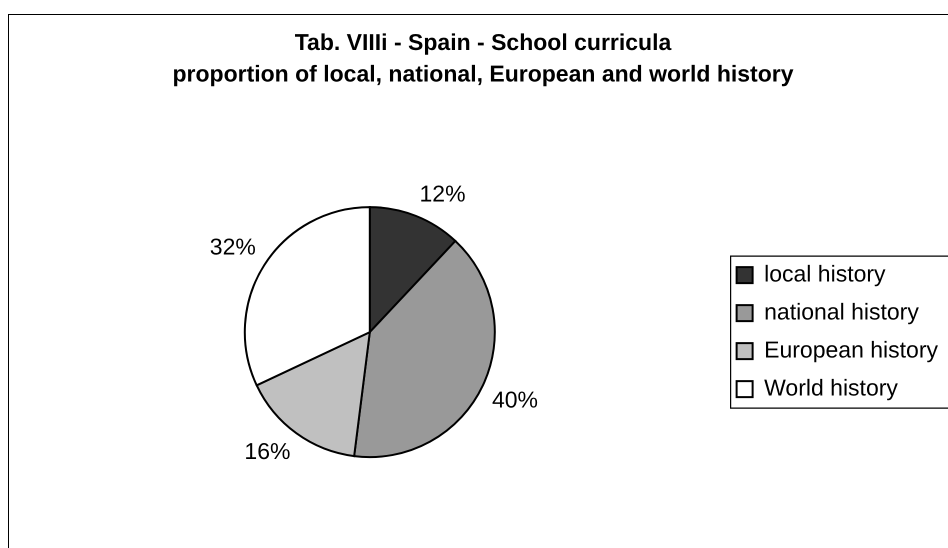  What do you see at coordinates (443, 193) in the screenshot?
I see `data-label: 12%` at bounding box center [443, 193].